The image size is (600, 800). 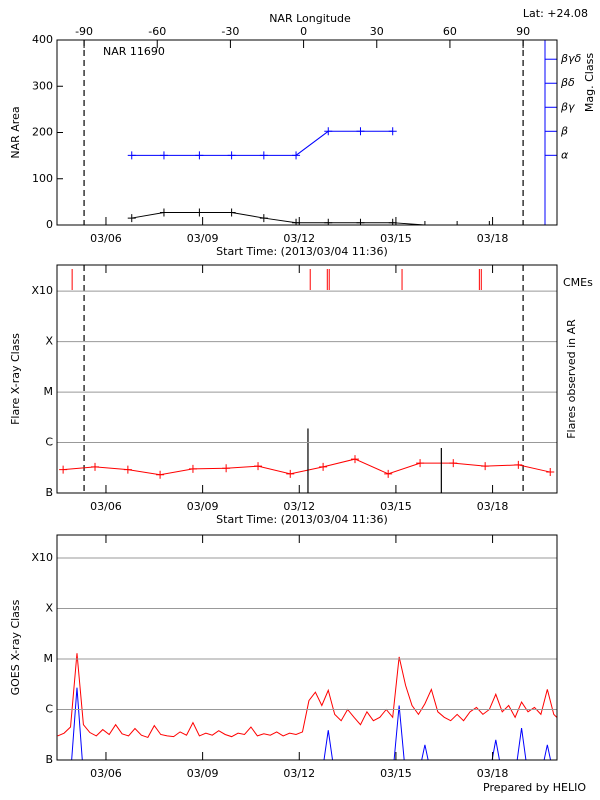 I want to click on y-axis-title: NAR Area, so click(x=15, y=132).